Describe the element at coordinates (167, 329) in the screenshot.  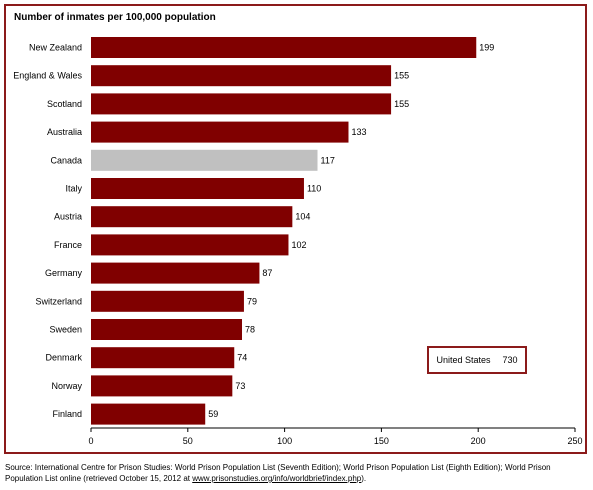
I see `bar-sweden` at that location.